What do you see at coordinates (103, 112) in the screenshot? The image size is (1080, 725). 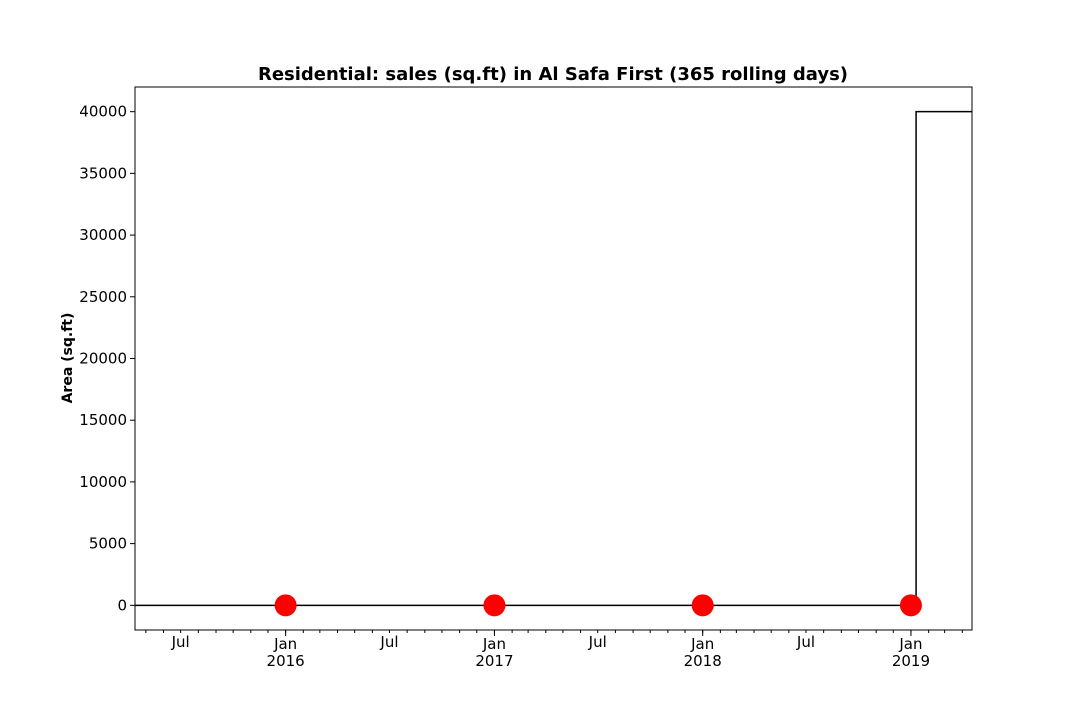 I see `y-tick-label: 40000` at bounding box center [103, 112].